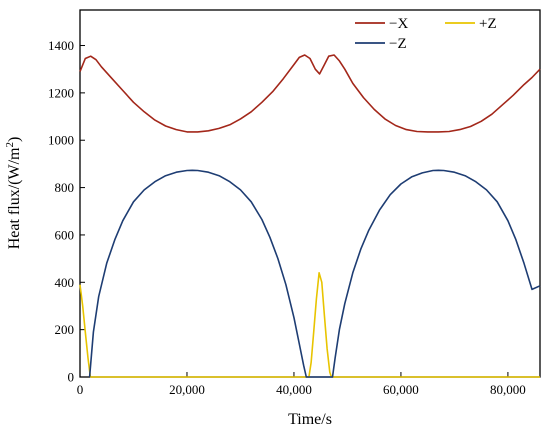  What do you see at coordinates (66, 211) in the screenshot?
I see `y-axis-ticks: 0 200 400 600 800 1000 1200 1400` at bounding box center [66, 211].